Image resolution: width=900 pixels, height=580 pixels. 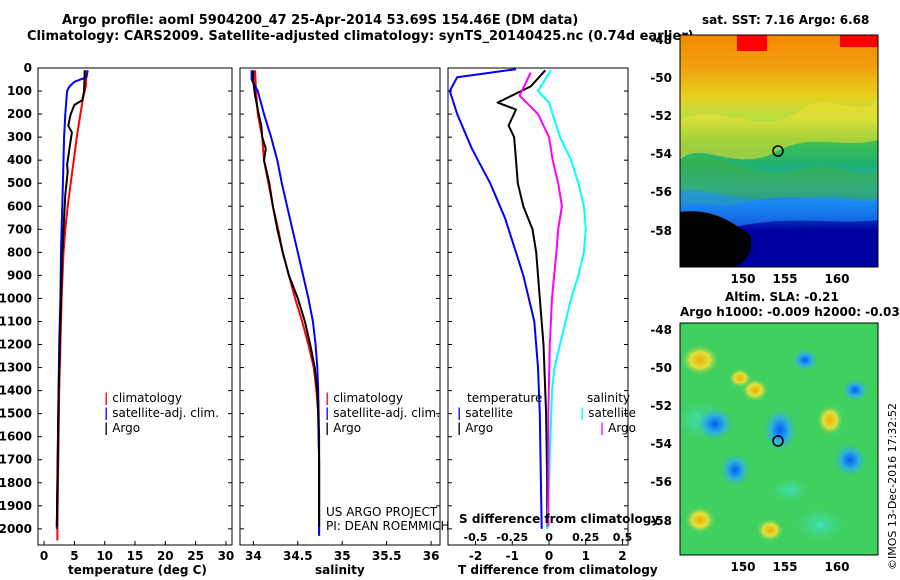 What do you see at coordinates (16, 437) in the screenshot?
I see `depth-tick-label: 1600` at bounding box center [16, 437].